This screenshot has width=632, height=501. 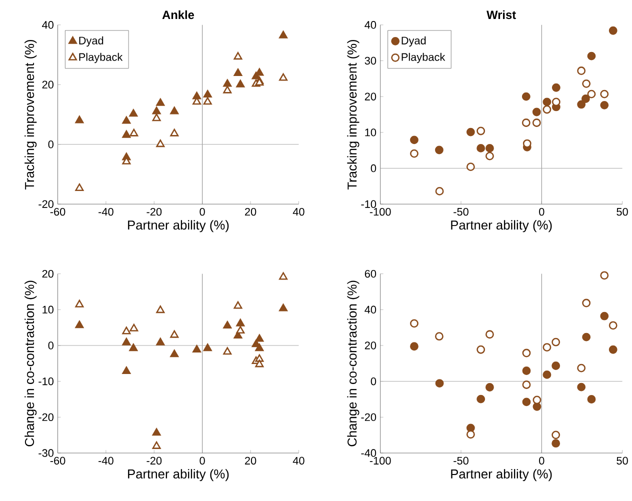 I want to click on y-axis-title: Change in co-contraction (%), so click(x=353, y=363).